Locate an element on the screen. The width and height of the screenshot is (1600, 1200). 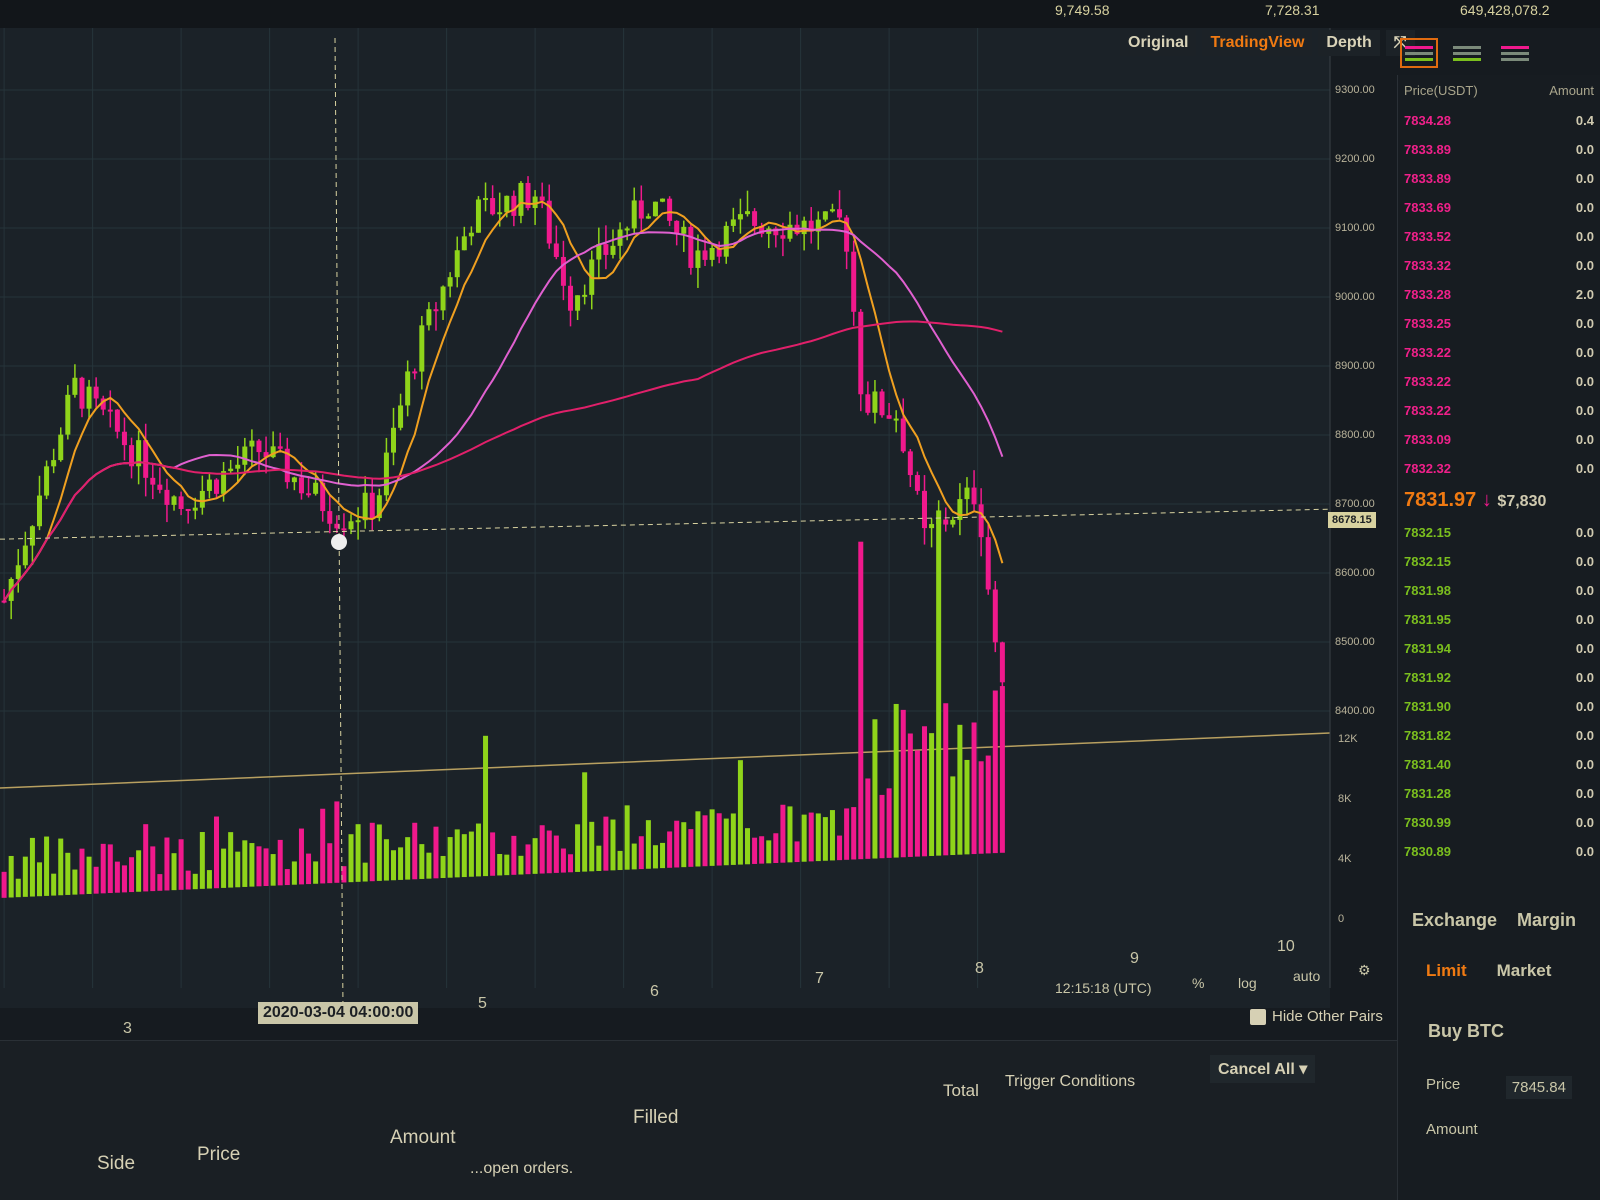
bid-row: 7831.40 0.0 is located at coordinates (1499, 764).